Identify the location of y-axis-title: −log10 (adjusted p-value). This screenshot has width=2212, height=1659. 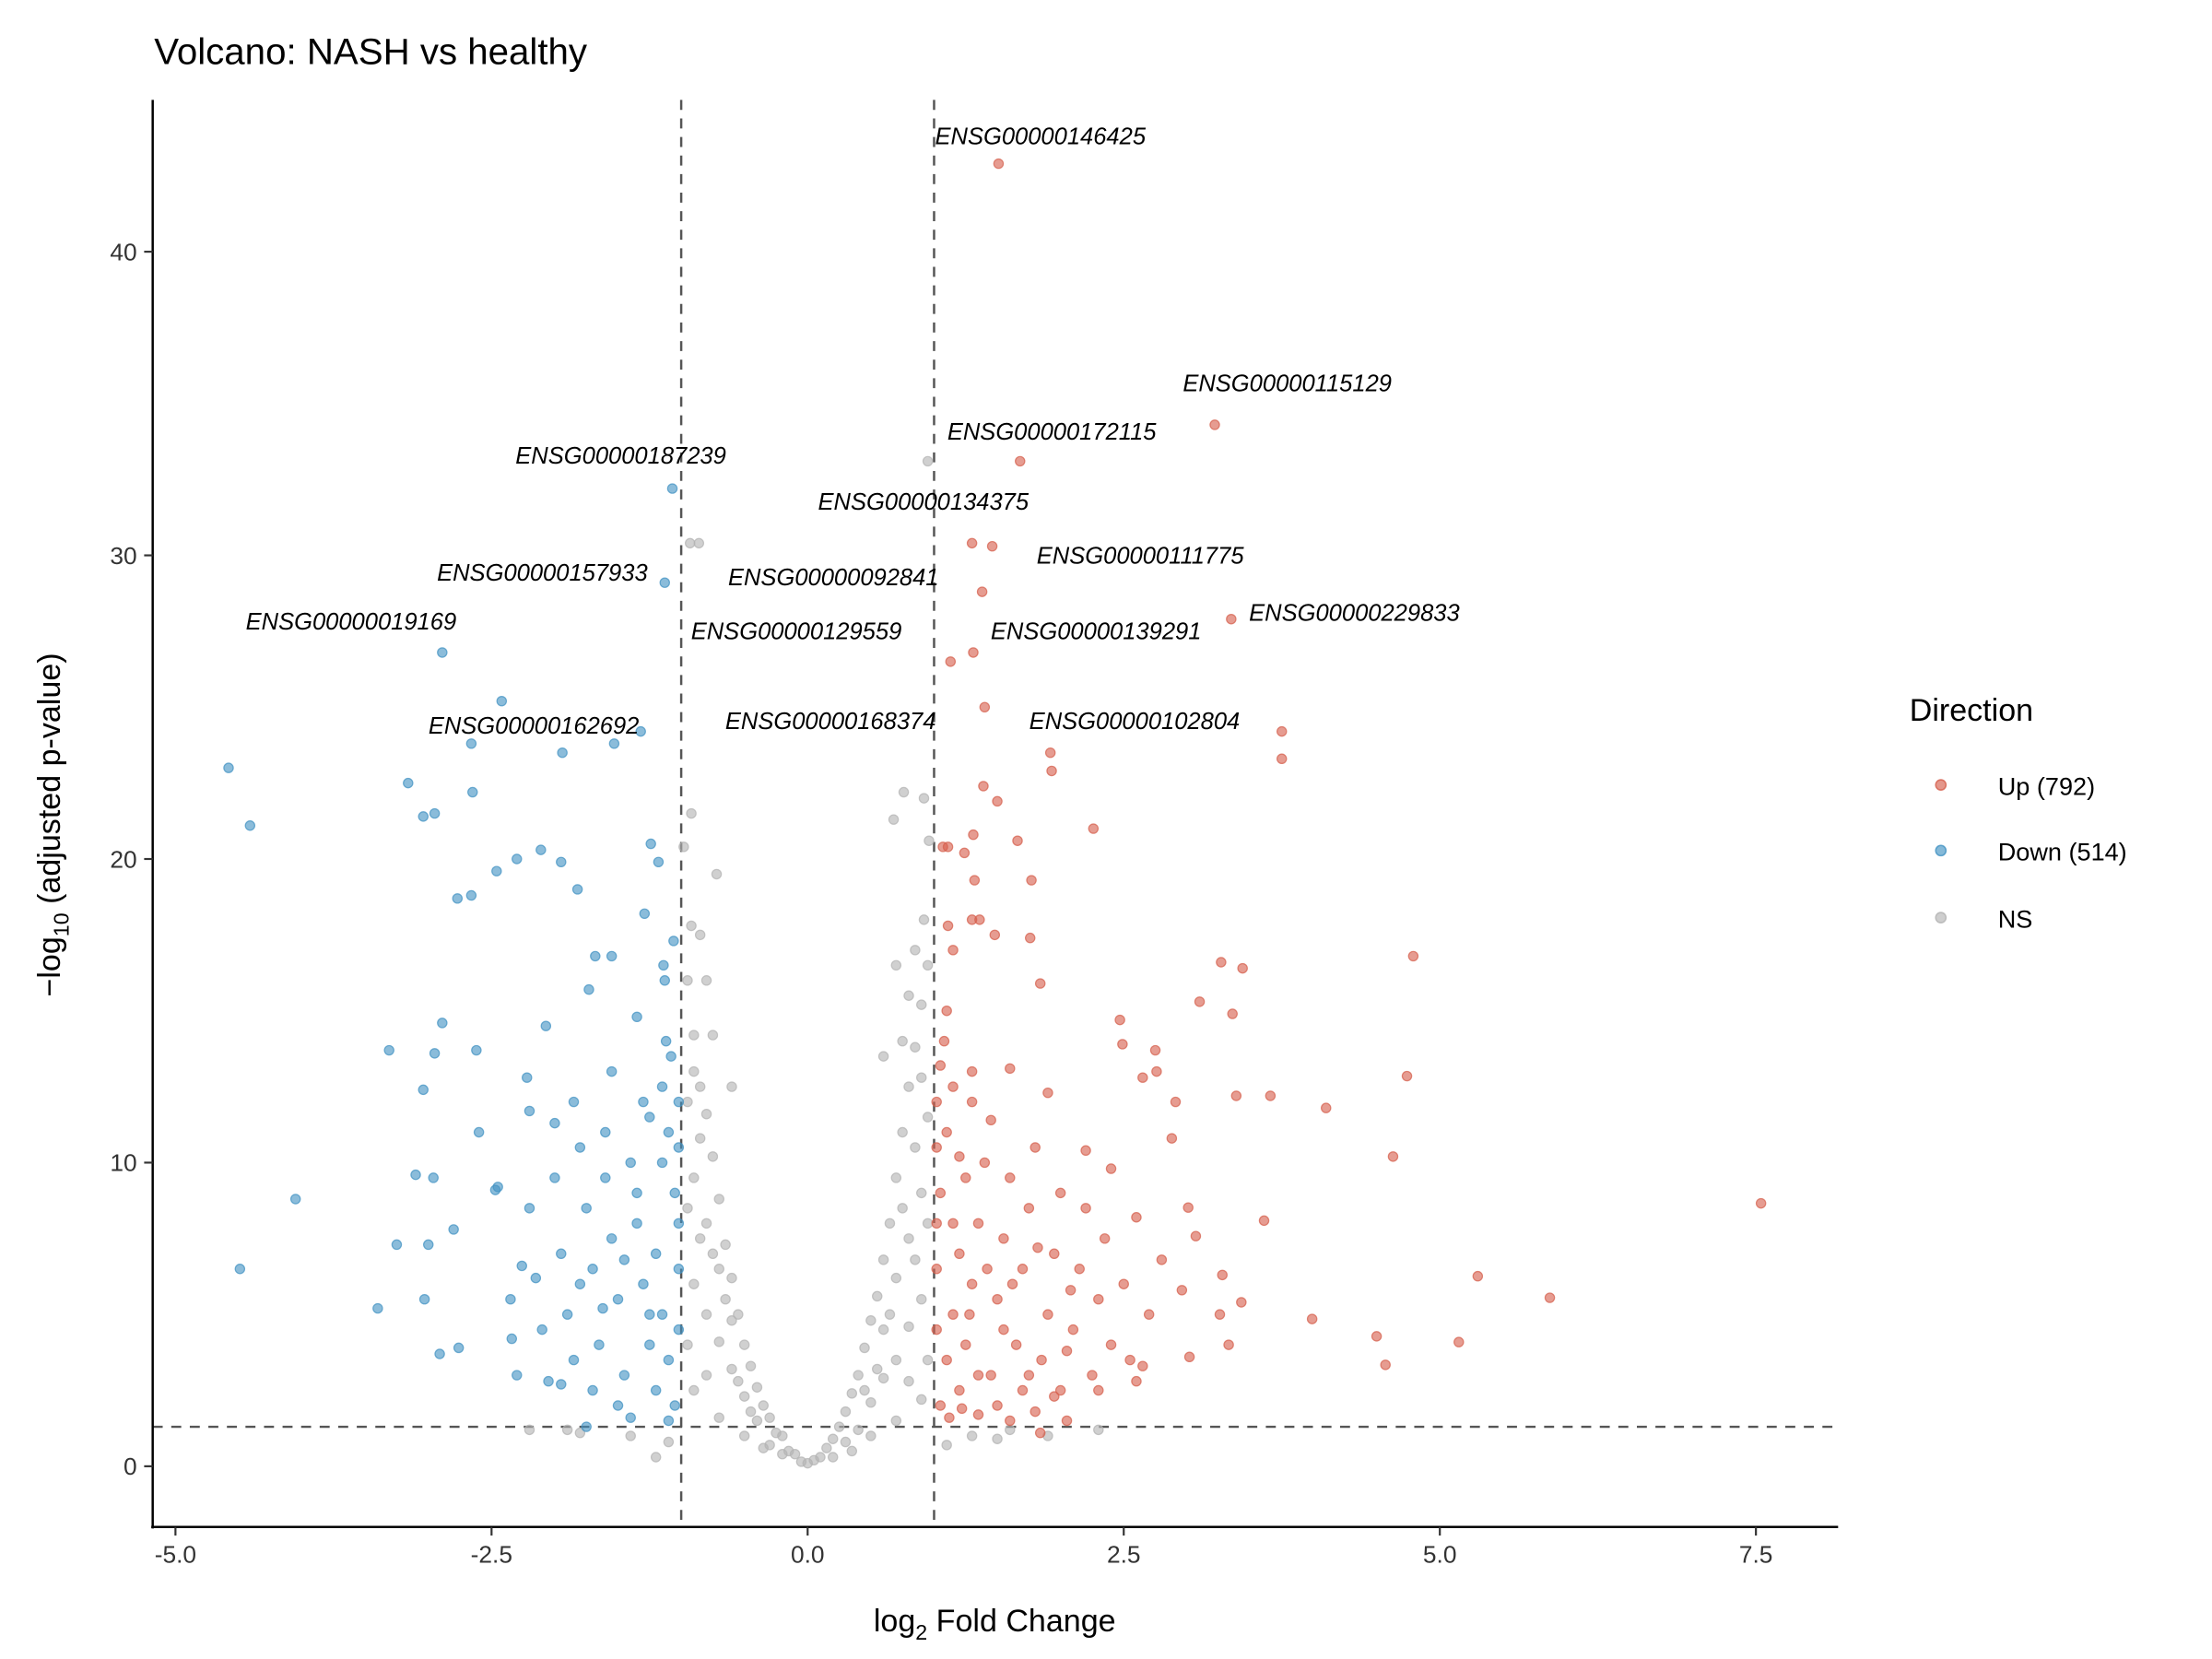
(52, 824).